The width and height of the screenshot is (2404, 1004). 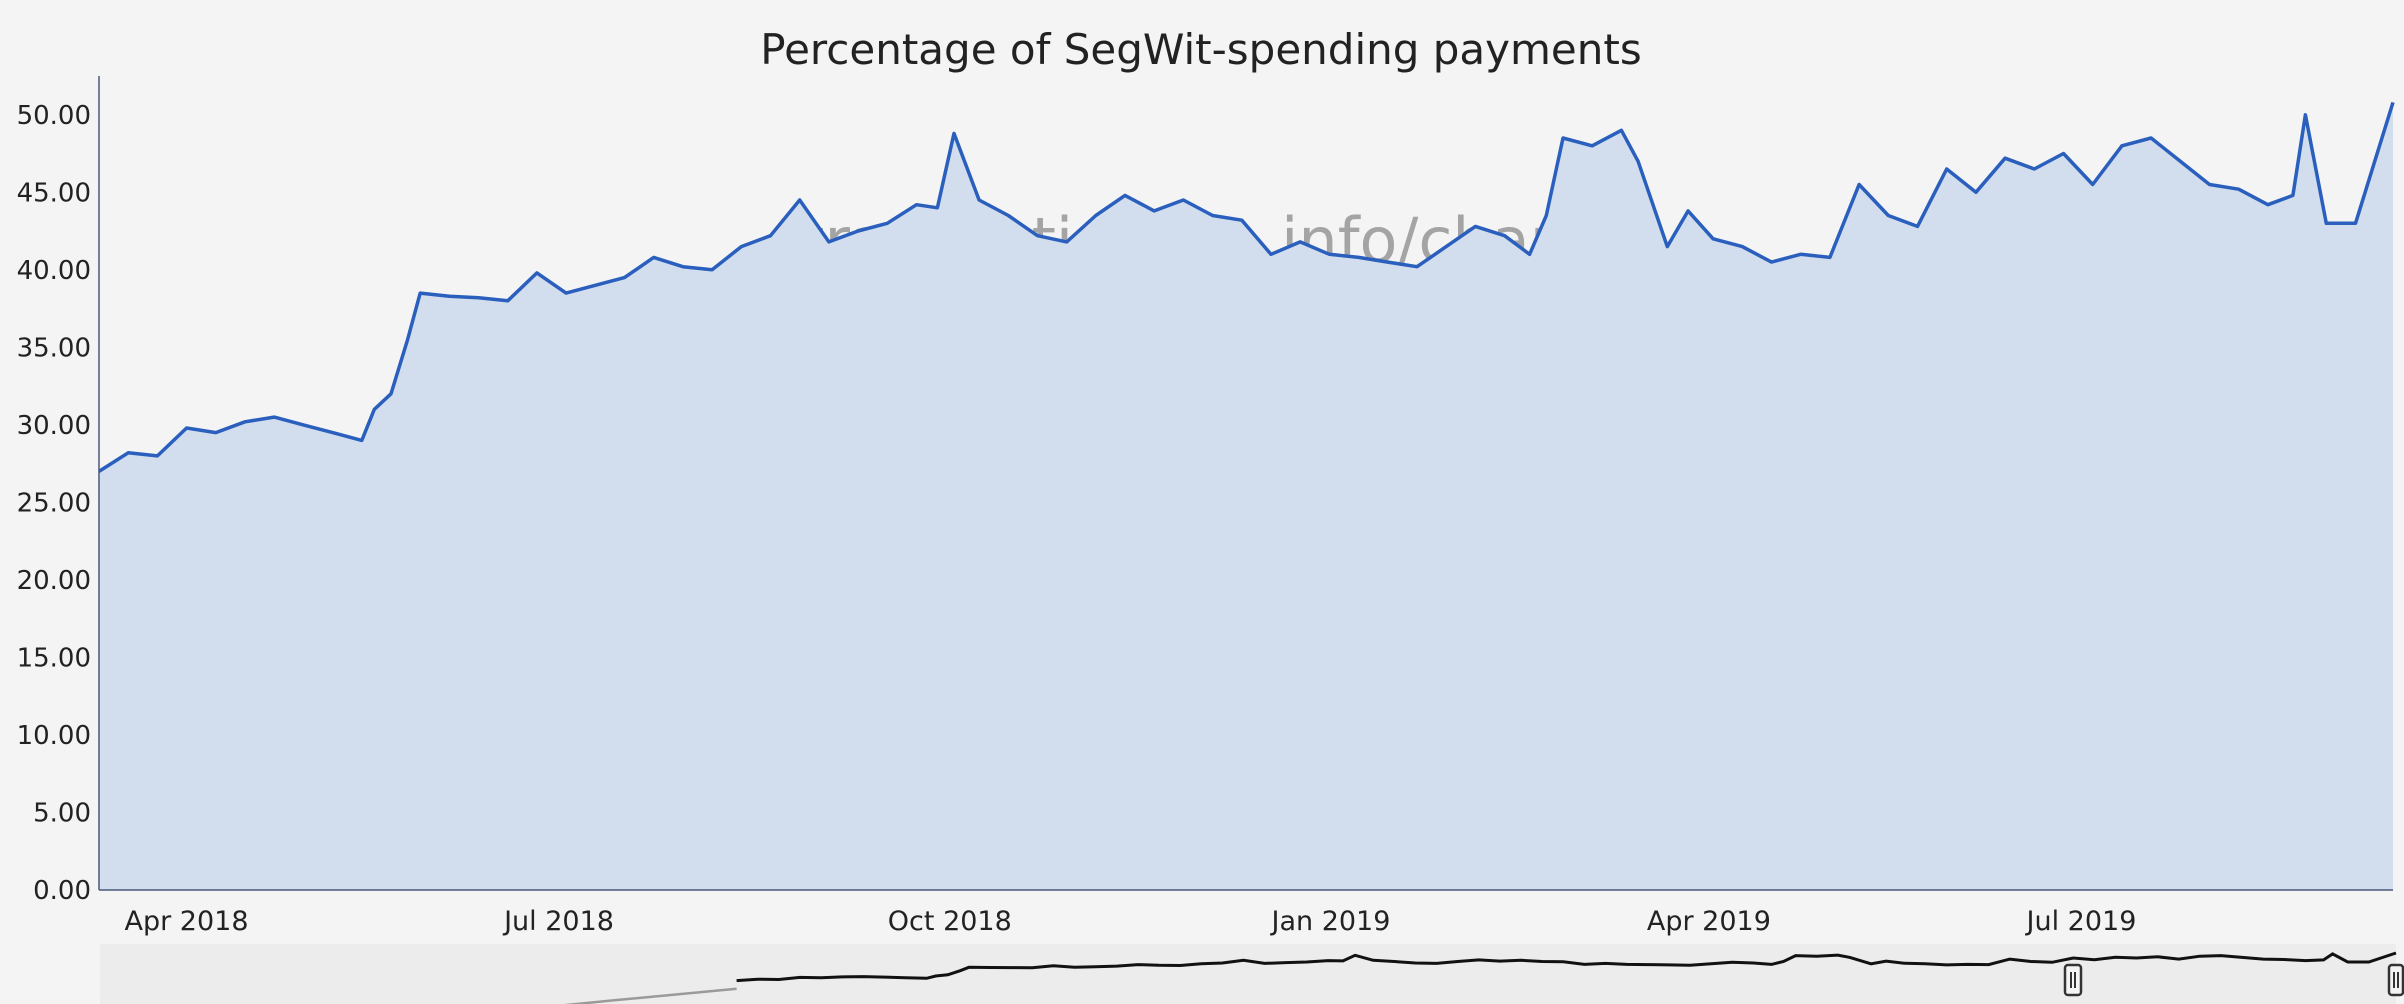 What do you see at coordinates (54, 116) in the screenshot?
I see `y-tick-label: 50.00` at bounding box center [54, 116].